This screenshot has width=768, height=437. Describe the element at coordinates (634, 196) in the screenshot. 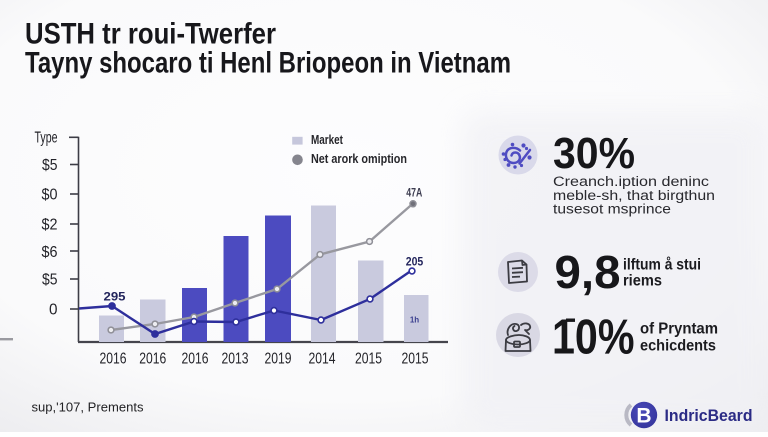

I see `svg-text: meble-sh, that birgthun` at that location.